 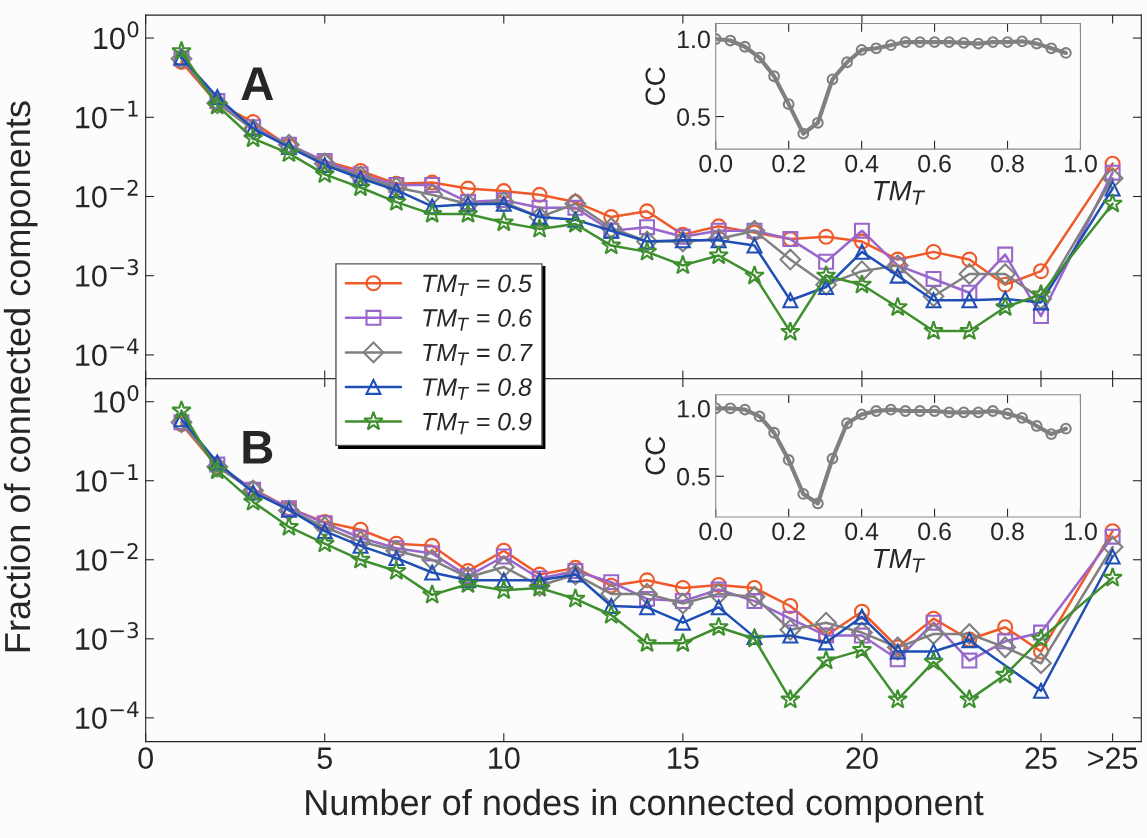 I want to click on x-tick-label: 0, so click(x=145, y=758).